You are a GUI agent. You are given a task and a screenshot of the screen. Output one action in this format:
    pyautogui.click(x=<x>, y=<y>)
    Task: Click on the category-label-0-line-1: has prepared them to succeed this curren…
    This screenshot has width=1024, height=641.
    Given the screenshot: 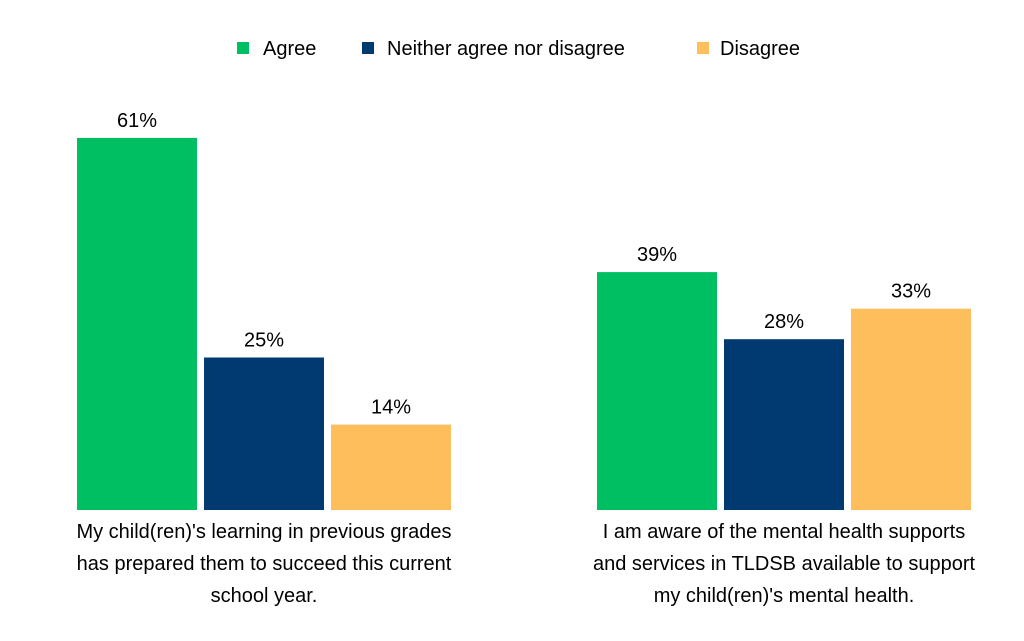 What is the action you would take?
    pyautogui.click(x=264, y=564)
    